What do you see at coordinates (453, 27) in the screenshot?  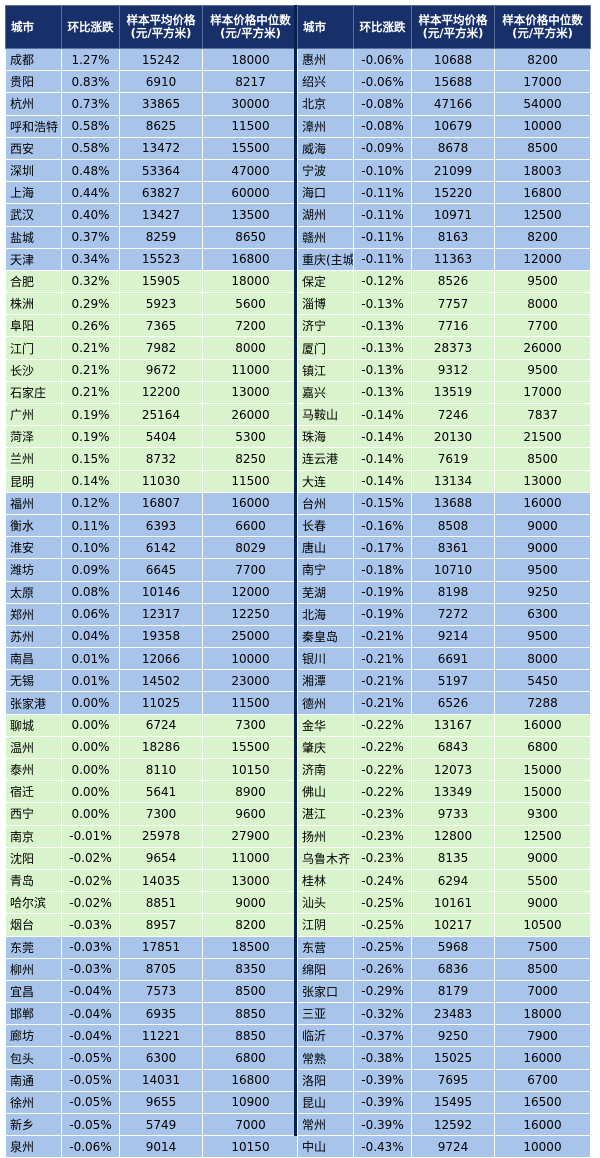 I see `header-avg-price: 样本平均价格 (元/平方米)` at bounding box center [453, 27].